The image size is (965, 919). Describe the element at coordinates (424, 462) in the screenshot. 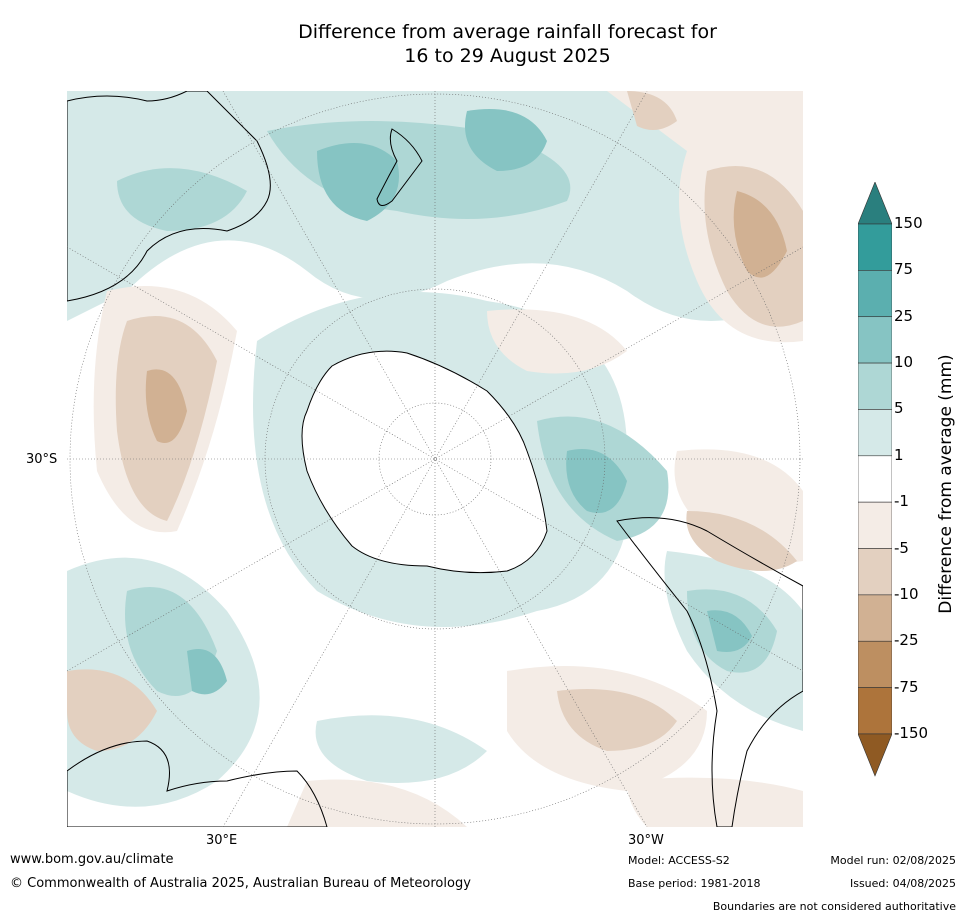

I see `antarctica-outline` at that location.